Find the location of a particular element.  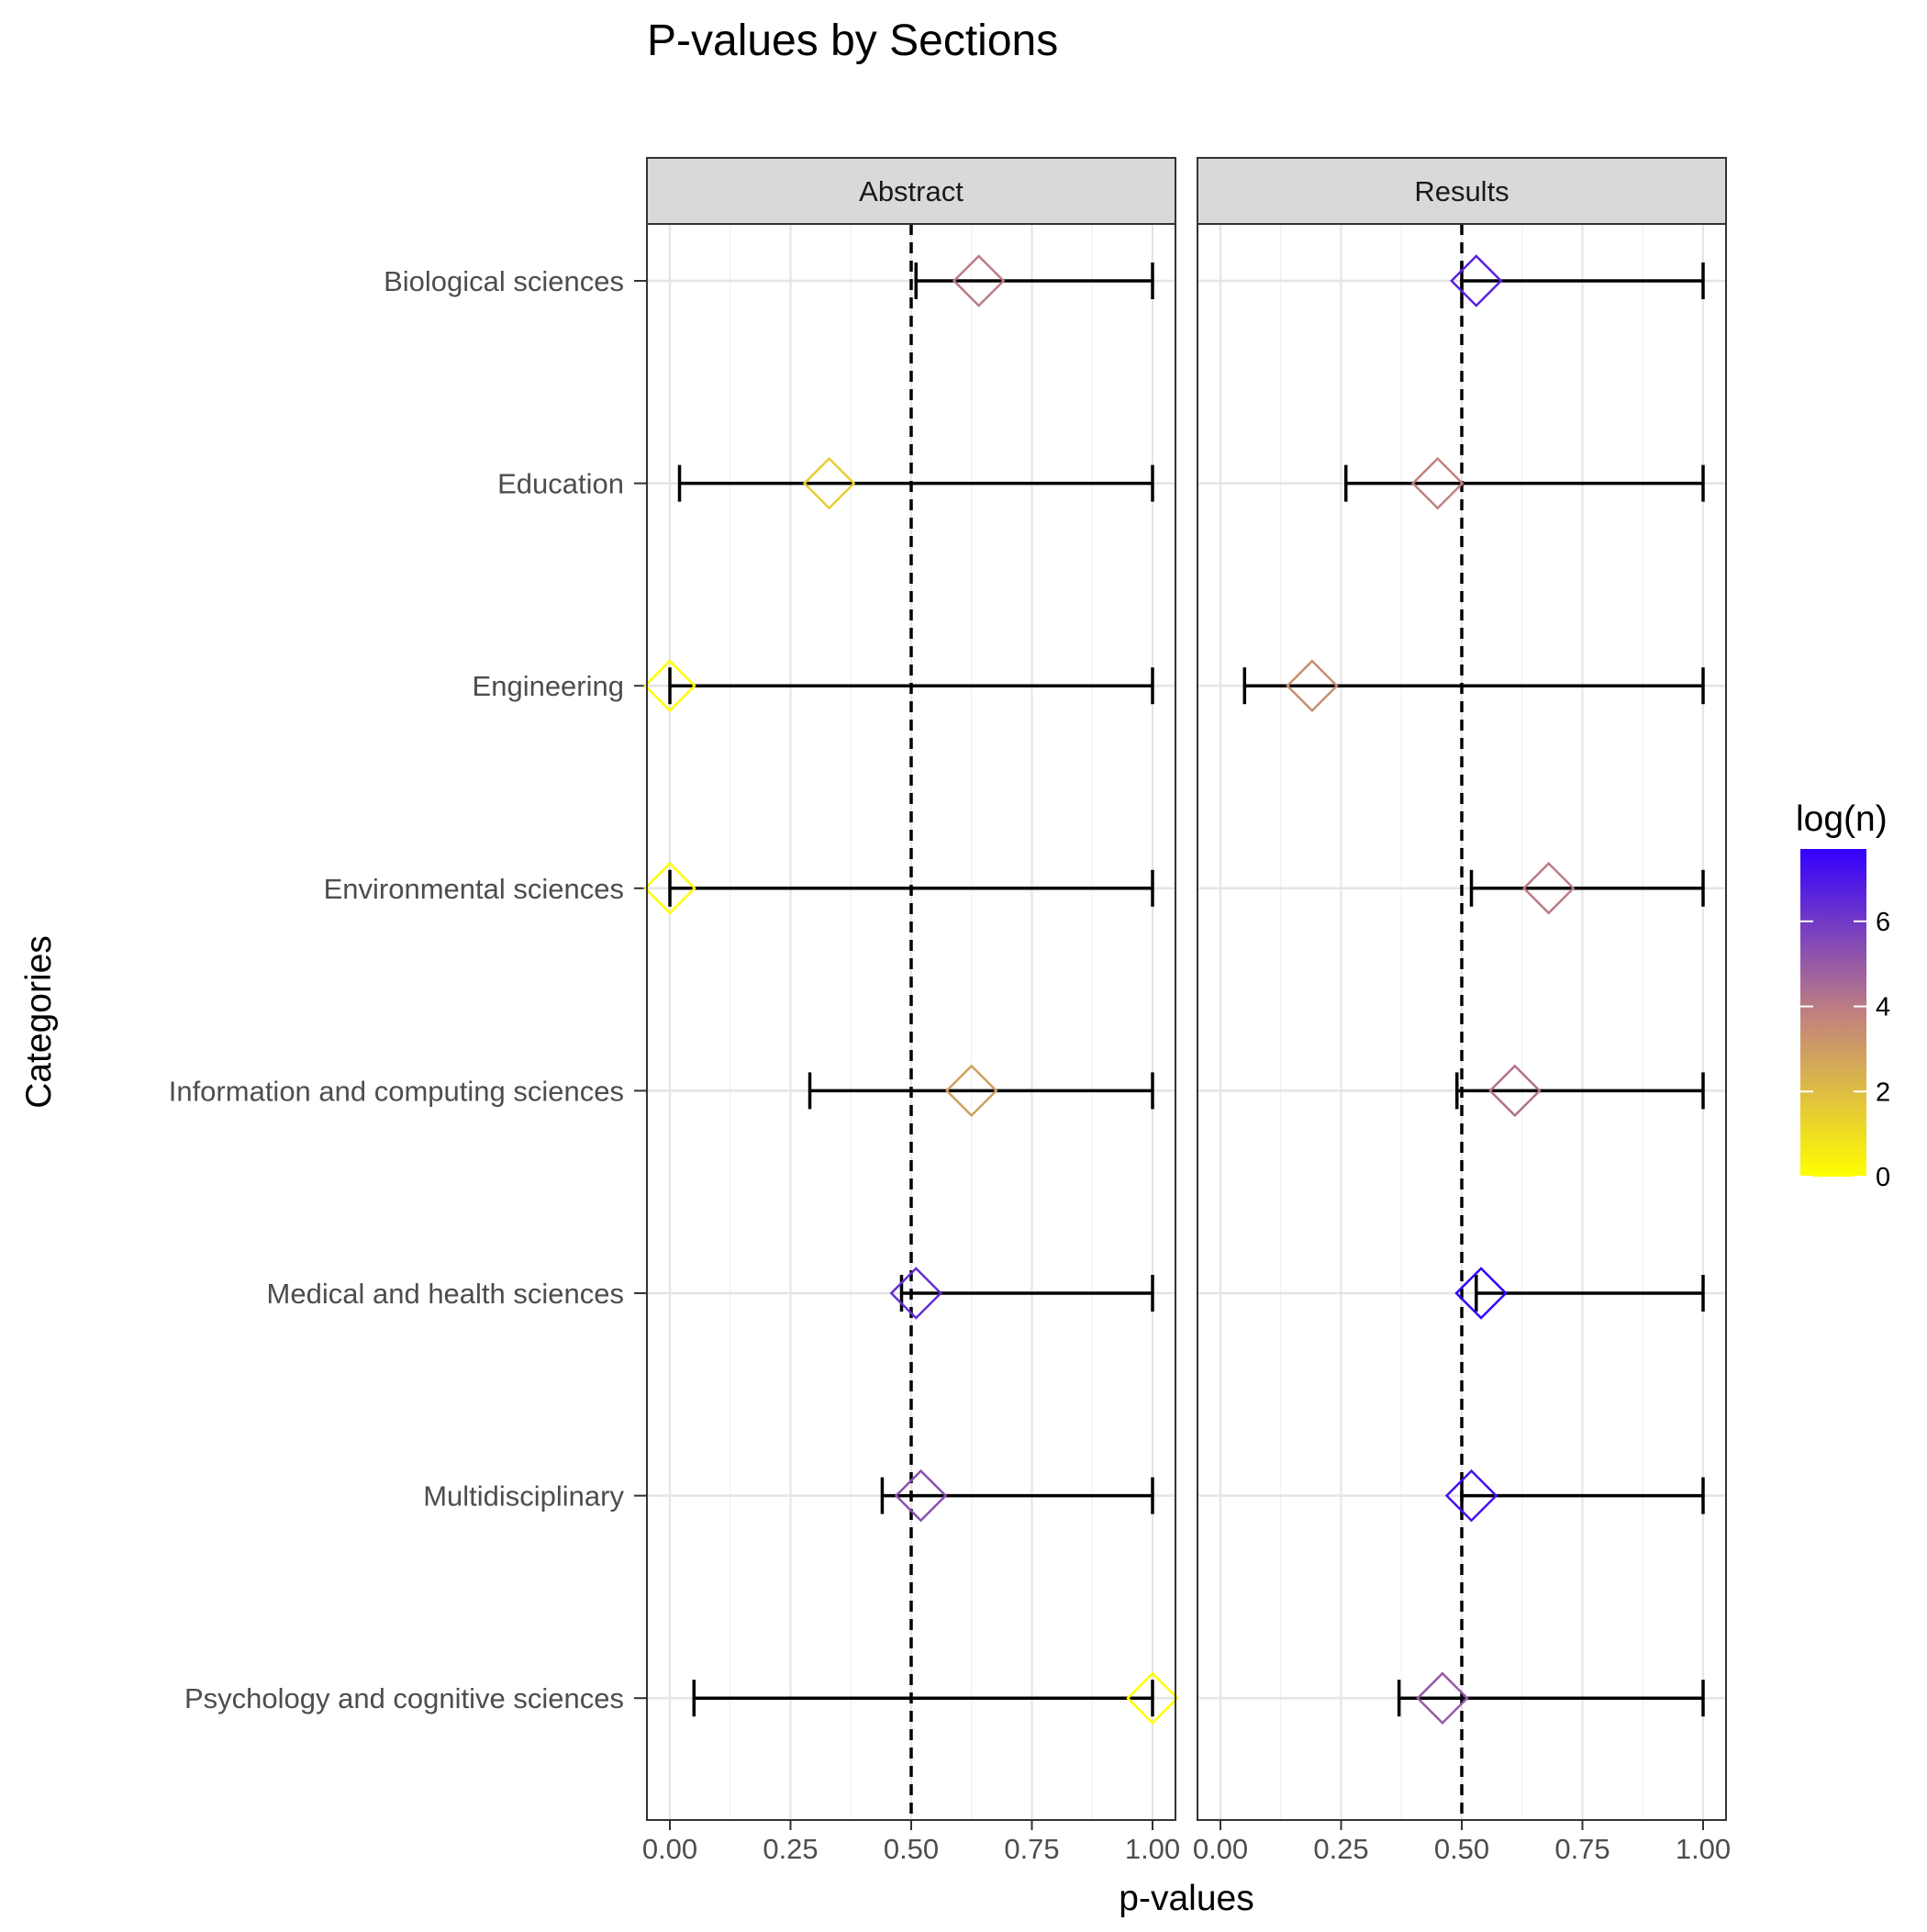

y-tick-label: Information and computing sciences is located at coordinates (396, 1091).